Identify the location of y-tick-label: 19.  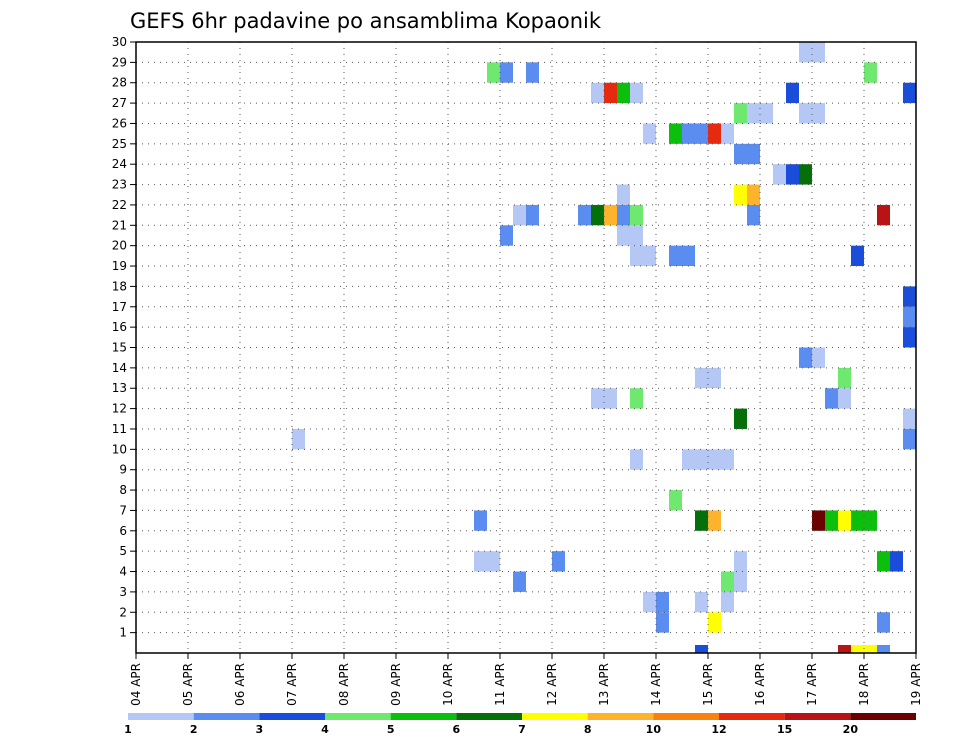
(119, 266).